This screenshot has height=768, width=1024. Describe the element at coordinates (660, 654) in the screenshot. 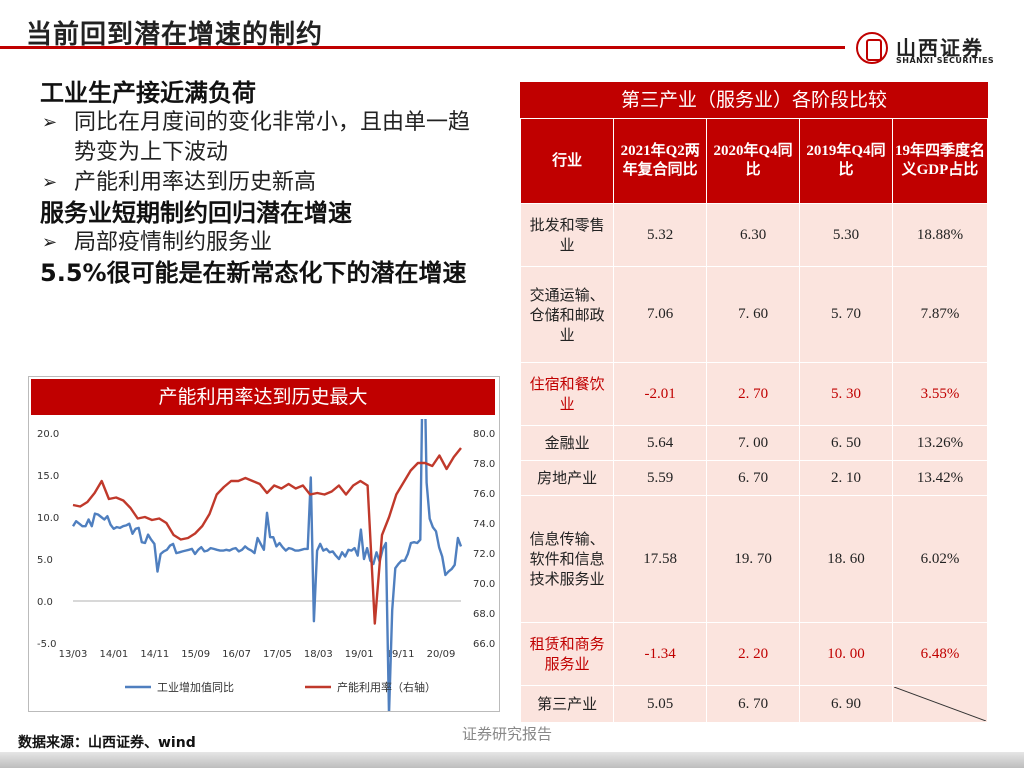

I see `value-cell: -1.34` at that location.